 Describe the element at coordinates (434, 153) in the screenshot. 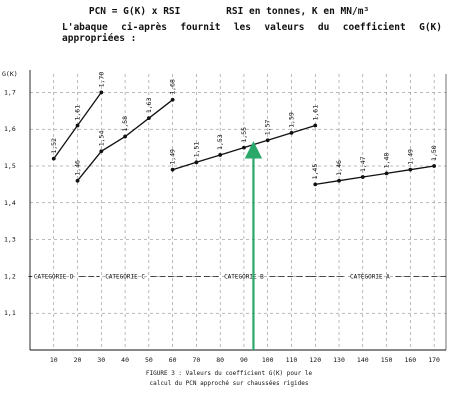

I see `data-label: 1,50` at that location.